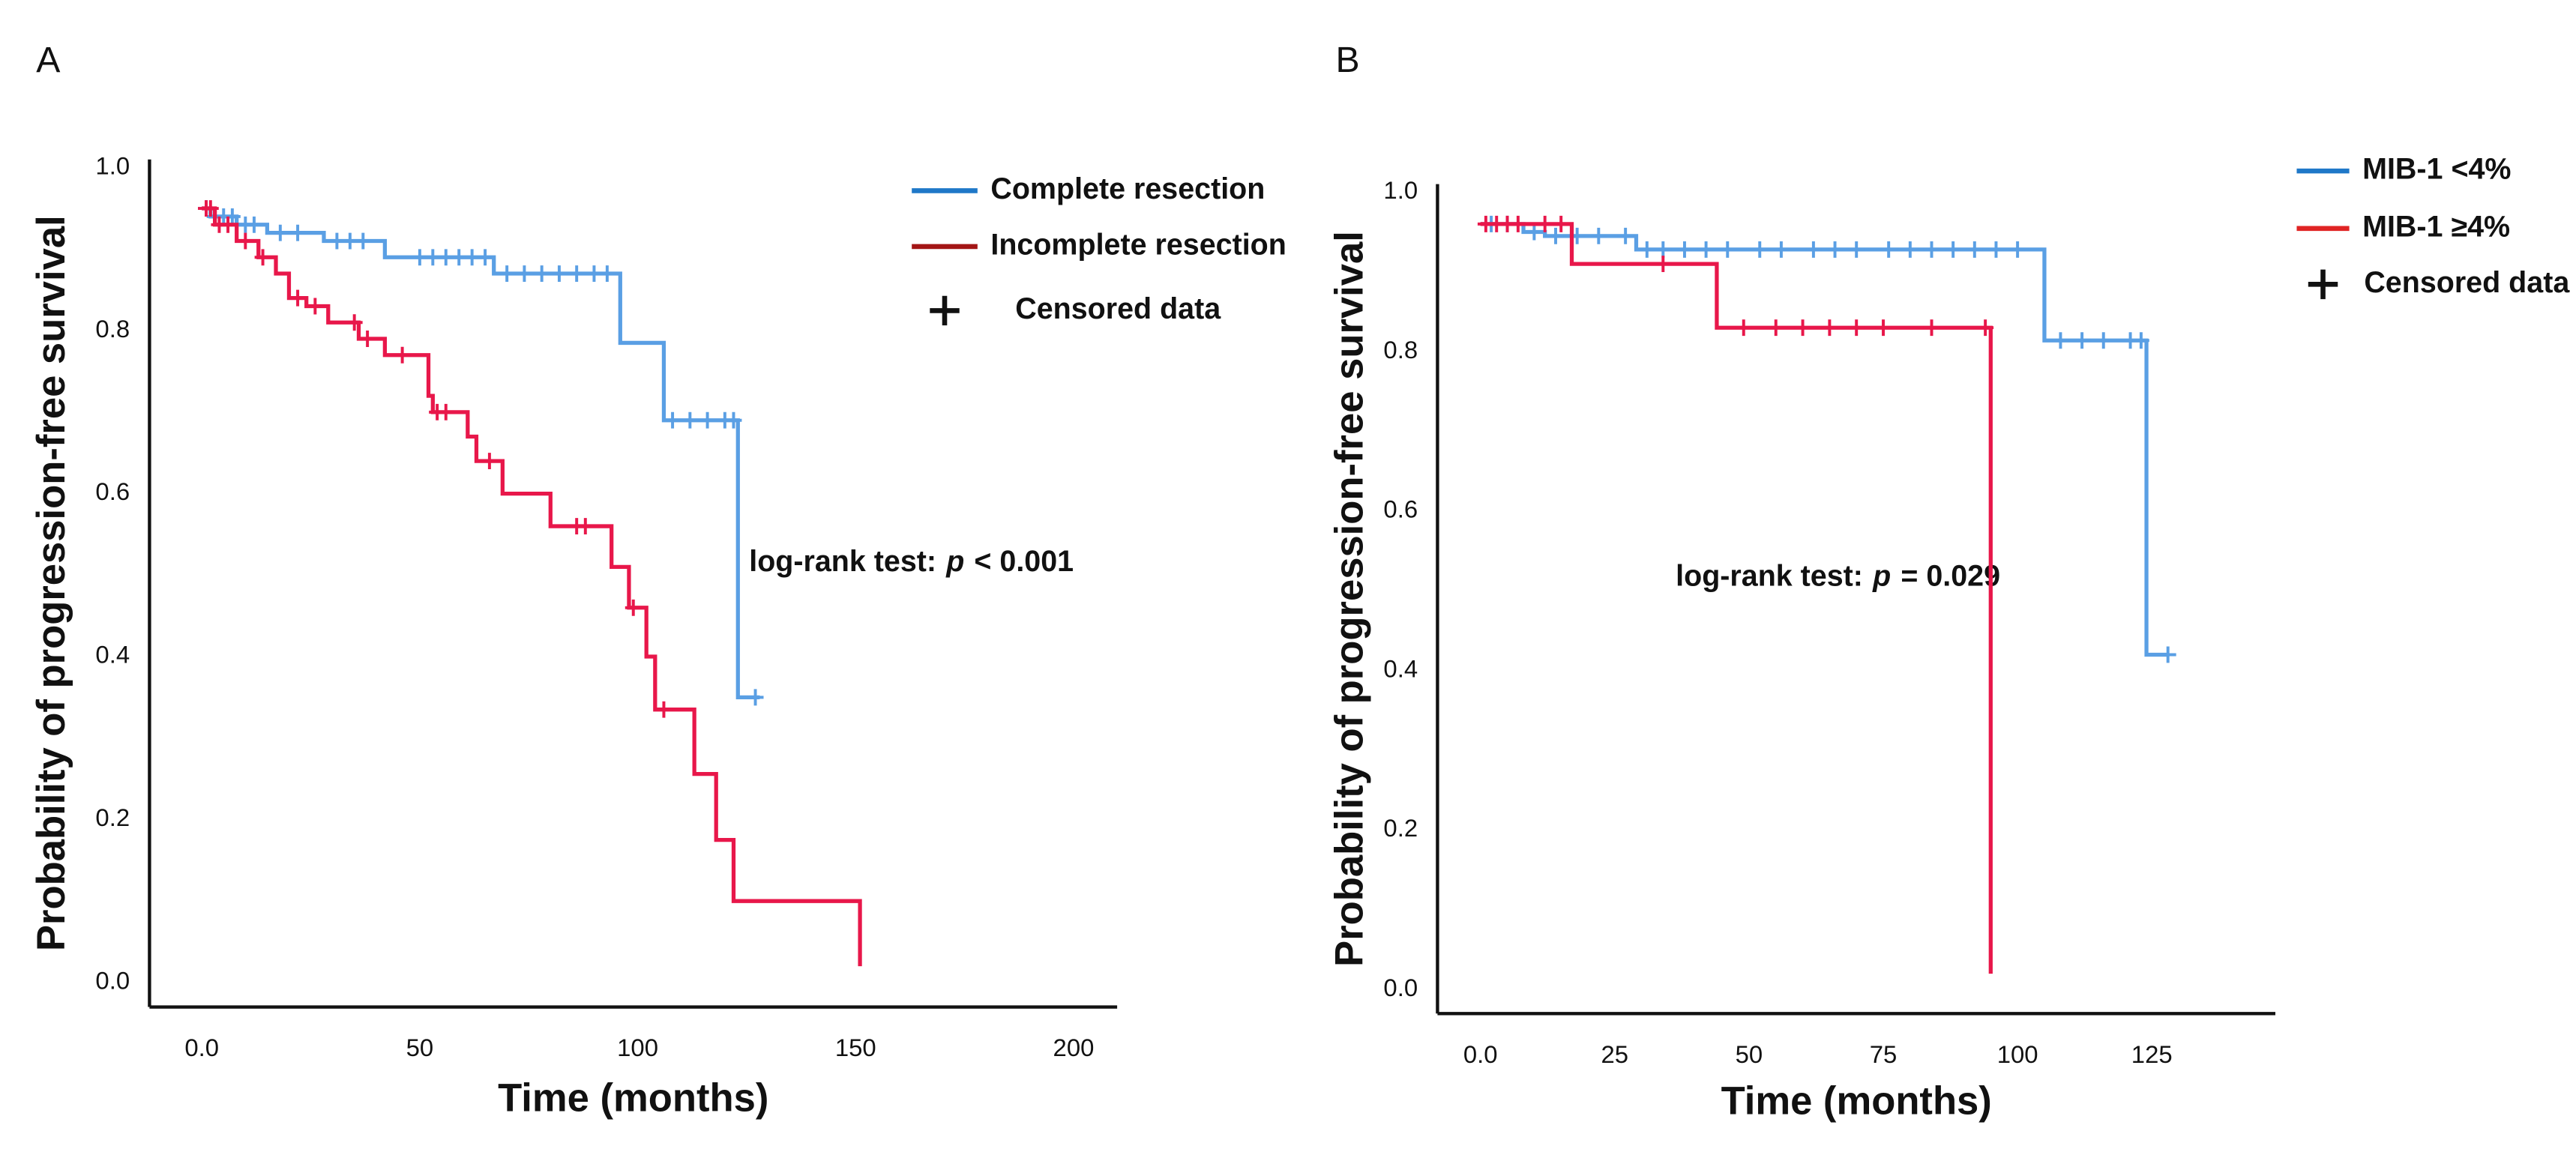 This screenshot has width=2576, height=1155. I want to click on x-tick-label: 125, so click(2152, 1054).